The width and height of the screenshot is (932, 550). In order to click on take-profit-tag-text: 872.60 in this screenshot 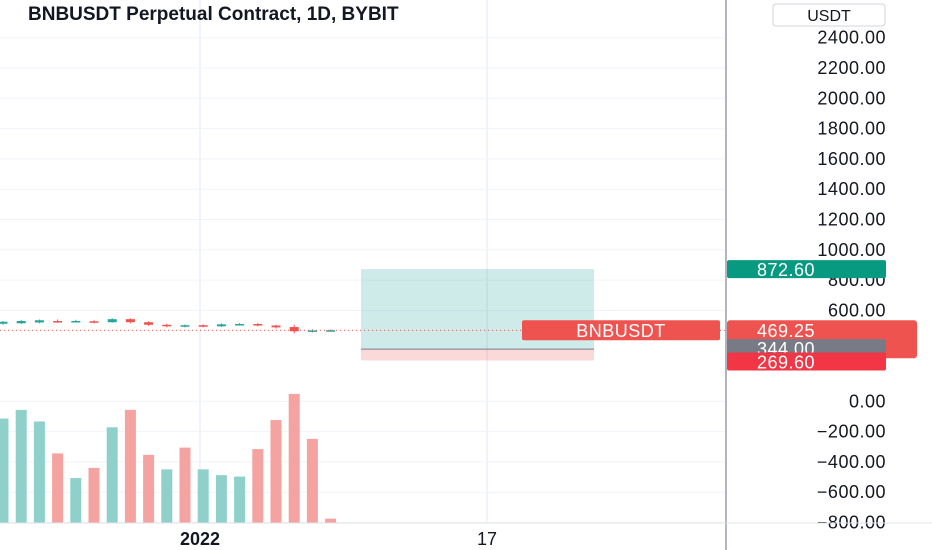, I will do `click(786, 270)`.